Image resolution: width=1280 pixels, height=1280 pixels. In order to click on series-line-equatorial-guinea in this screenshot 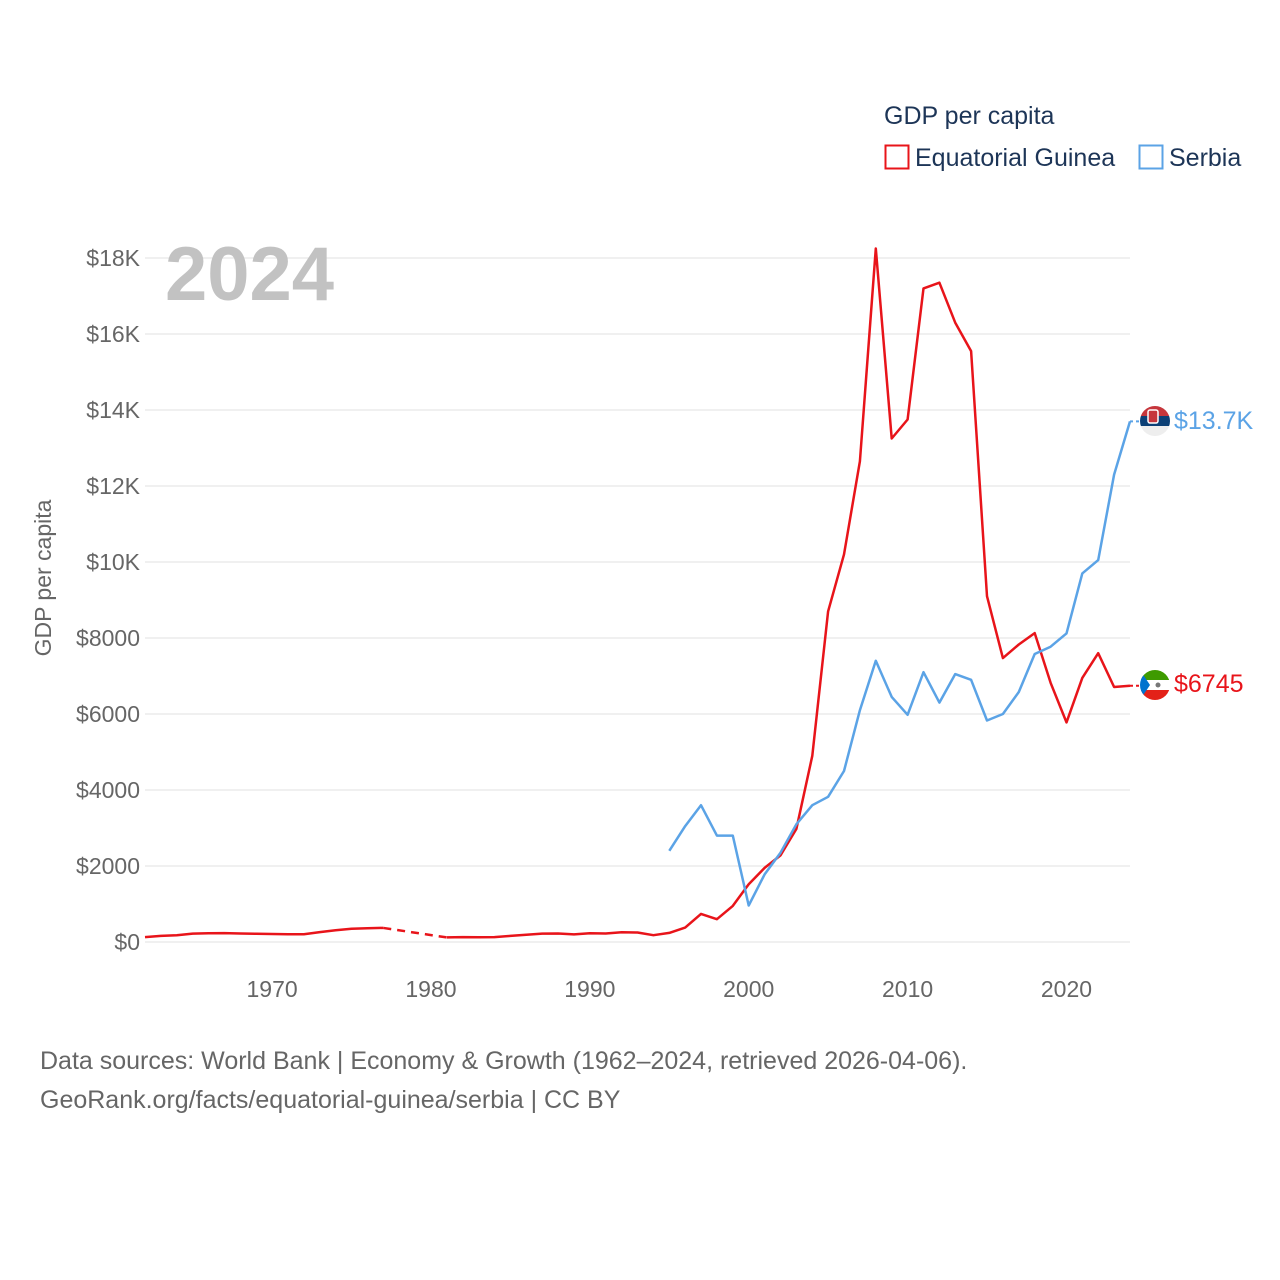, I will do `click(264, 932)`.